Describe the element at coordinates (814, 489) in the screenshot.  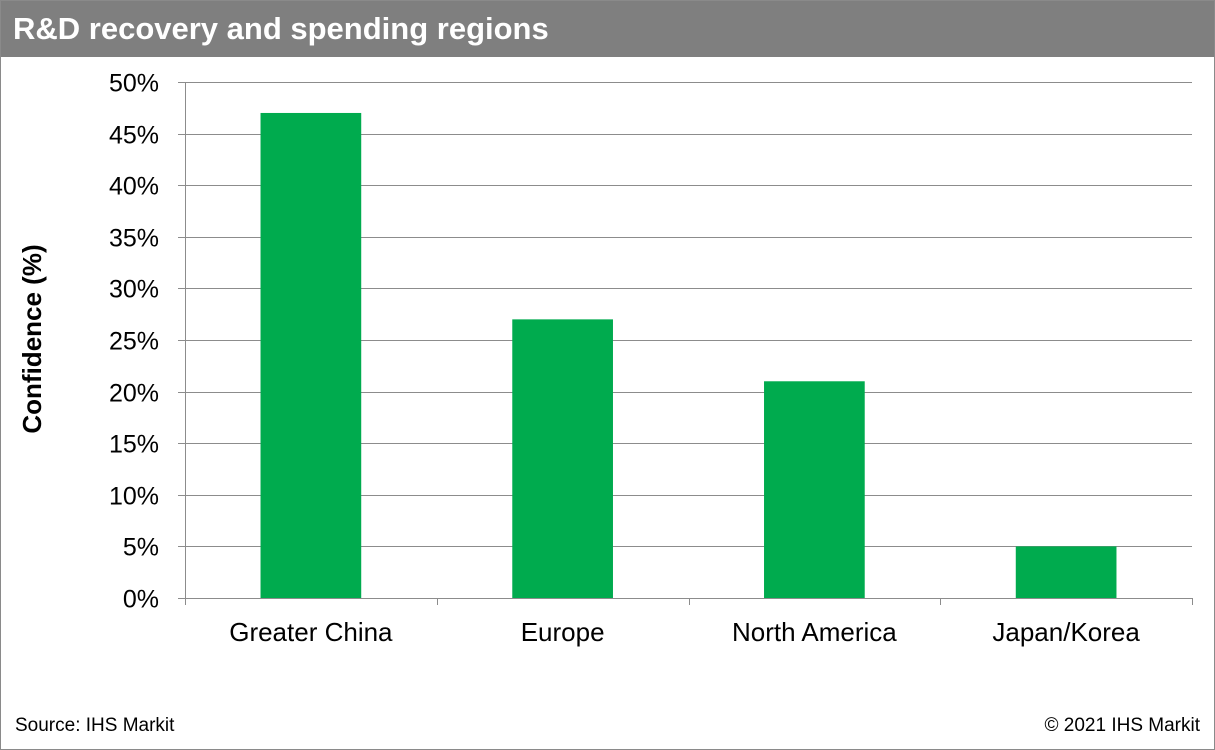
I see `bar-north-america` at that location.